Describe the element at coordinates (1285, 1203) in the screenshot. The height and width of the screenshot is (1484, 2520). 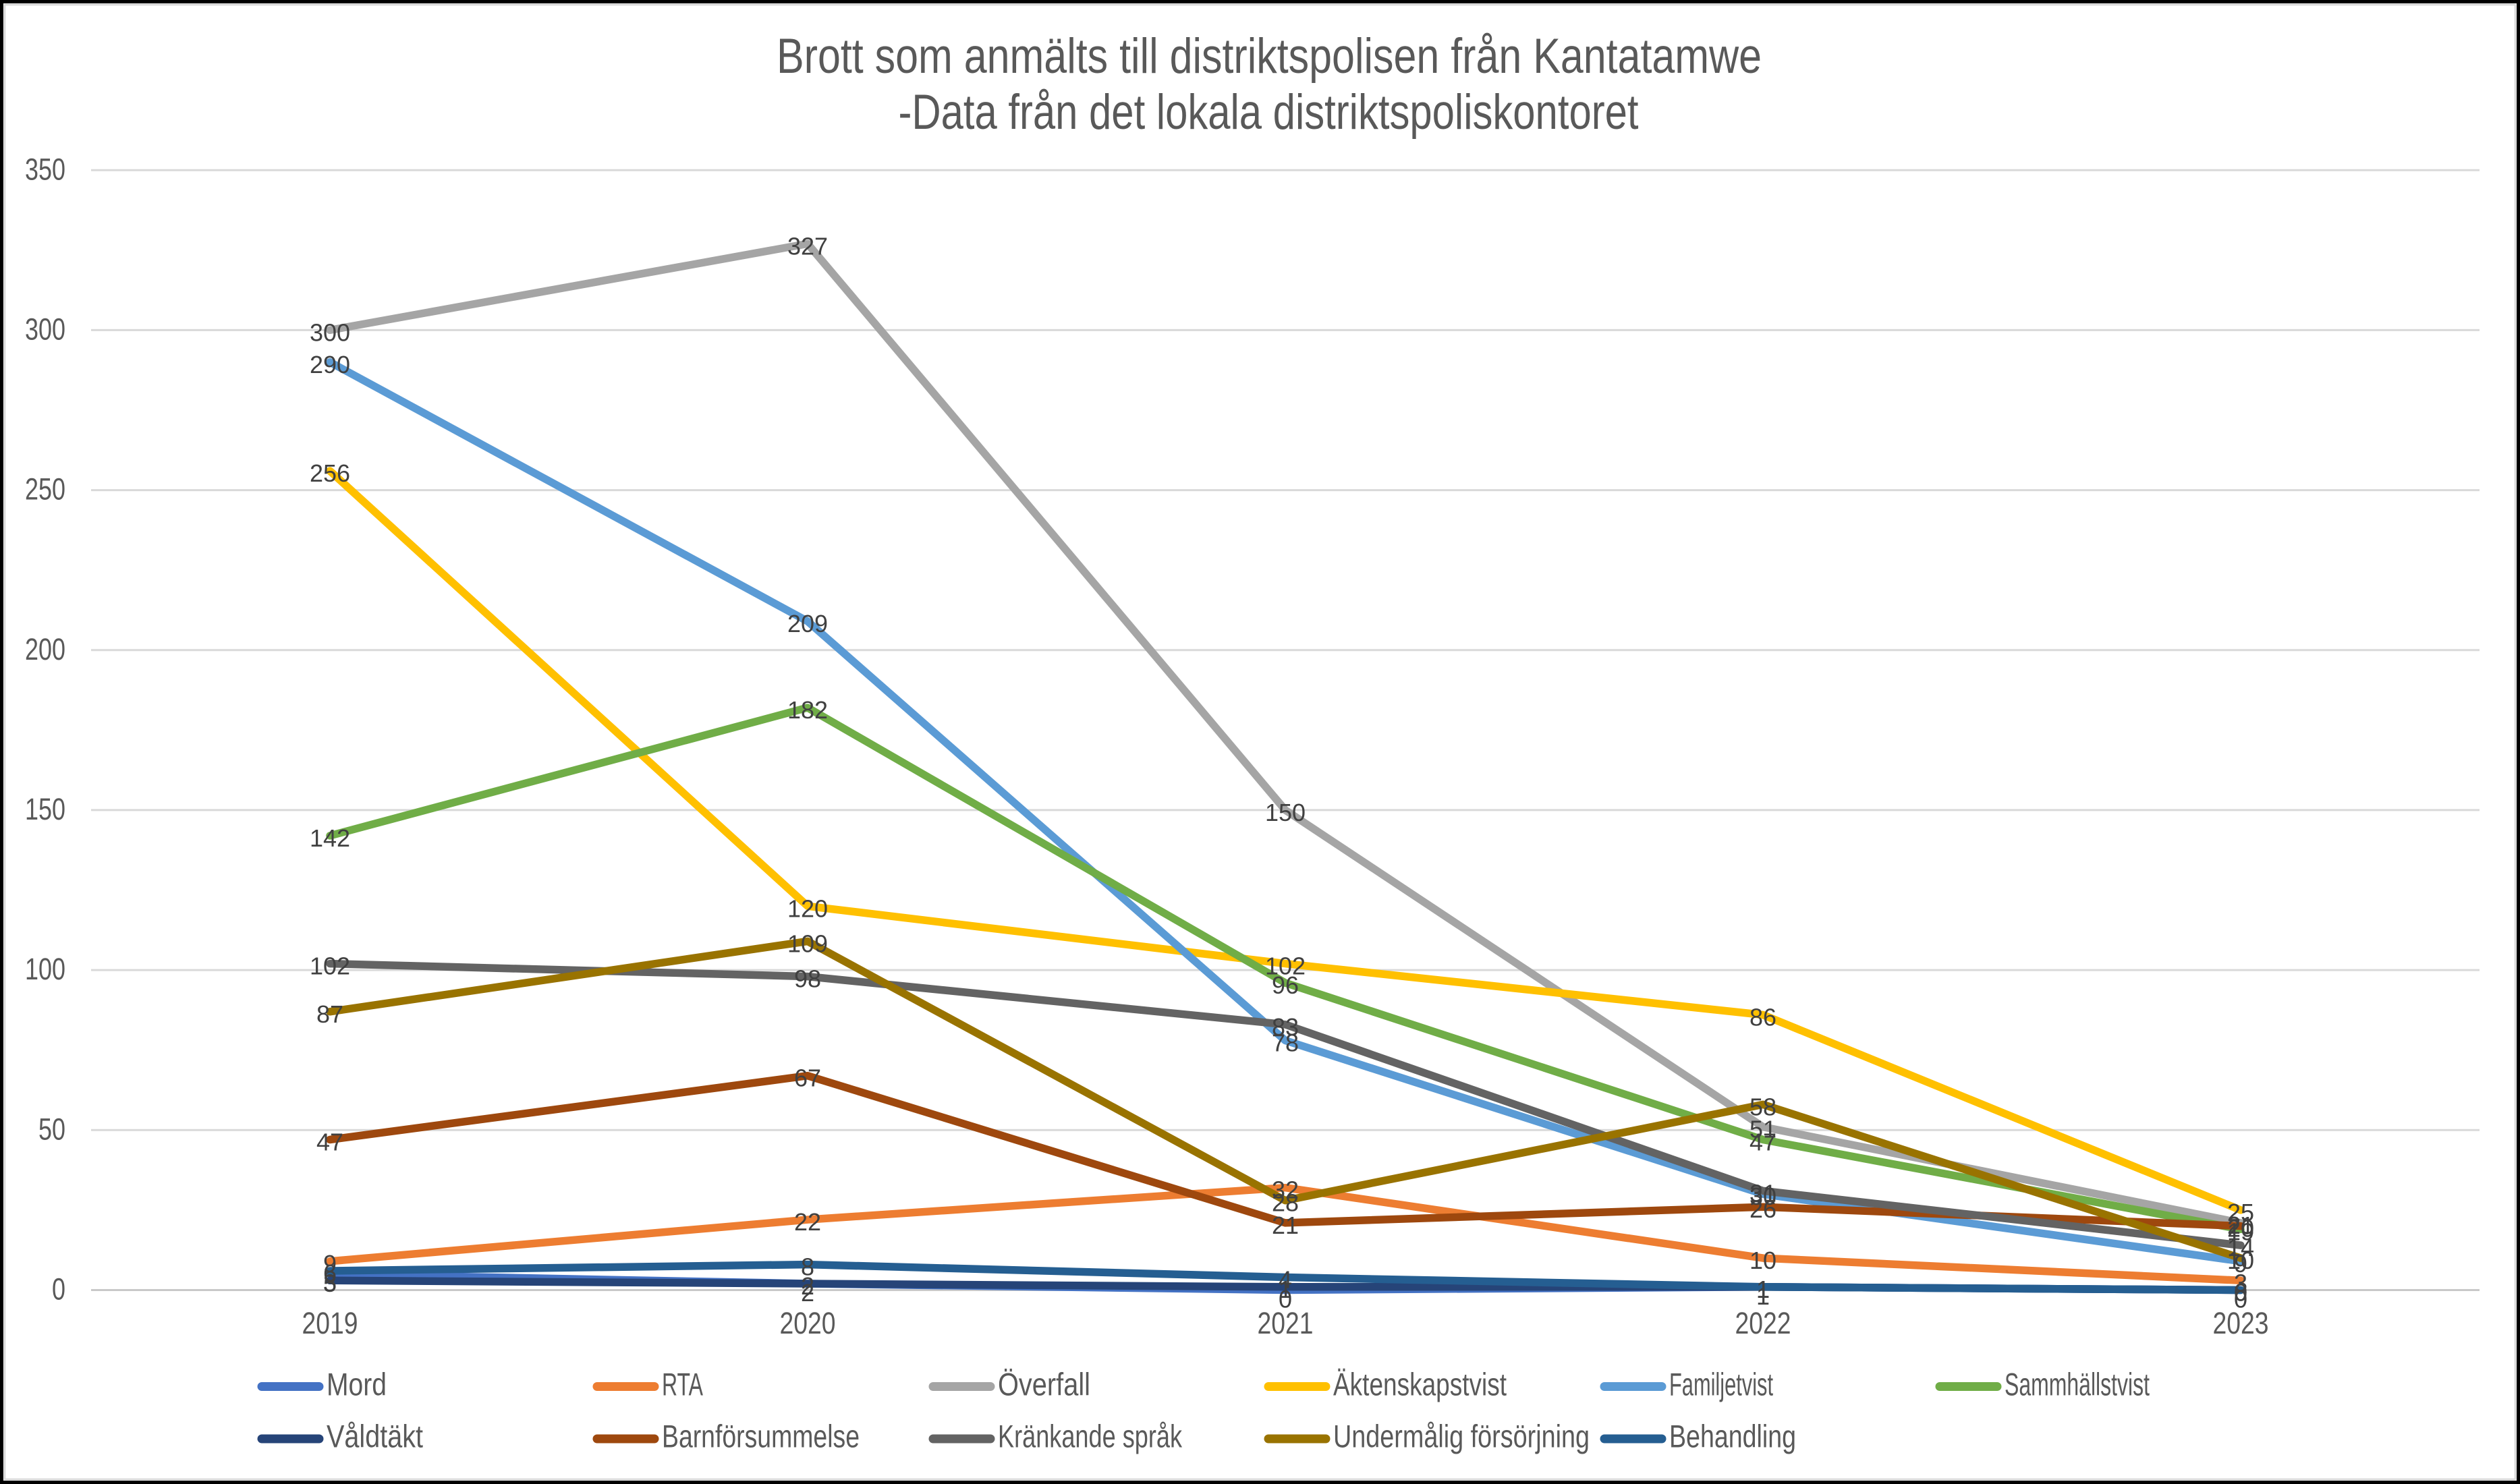
I see `svg-text: 28` at that location.